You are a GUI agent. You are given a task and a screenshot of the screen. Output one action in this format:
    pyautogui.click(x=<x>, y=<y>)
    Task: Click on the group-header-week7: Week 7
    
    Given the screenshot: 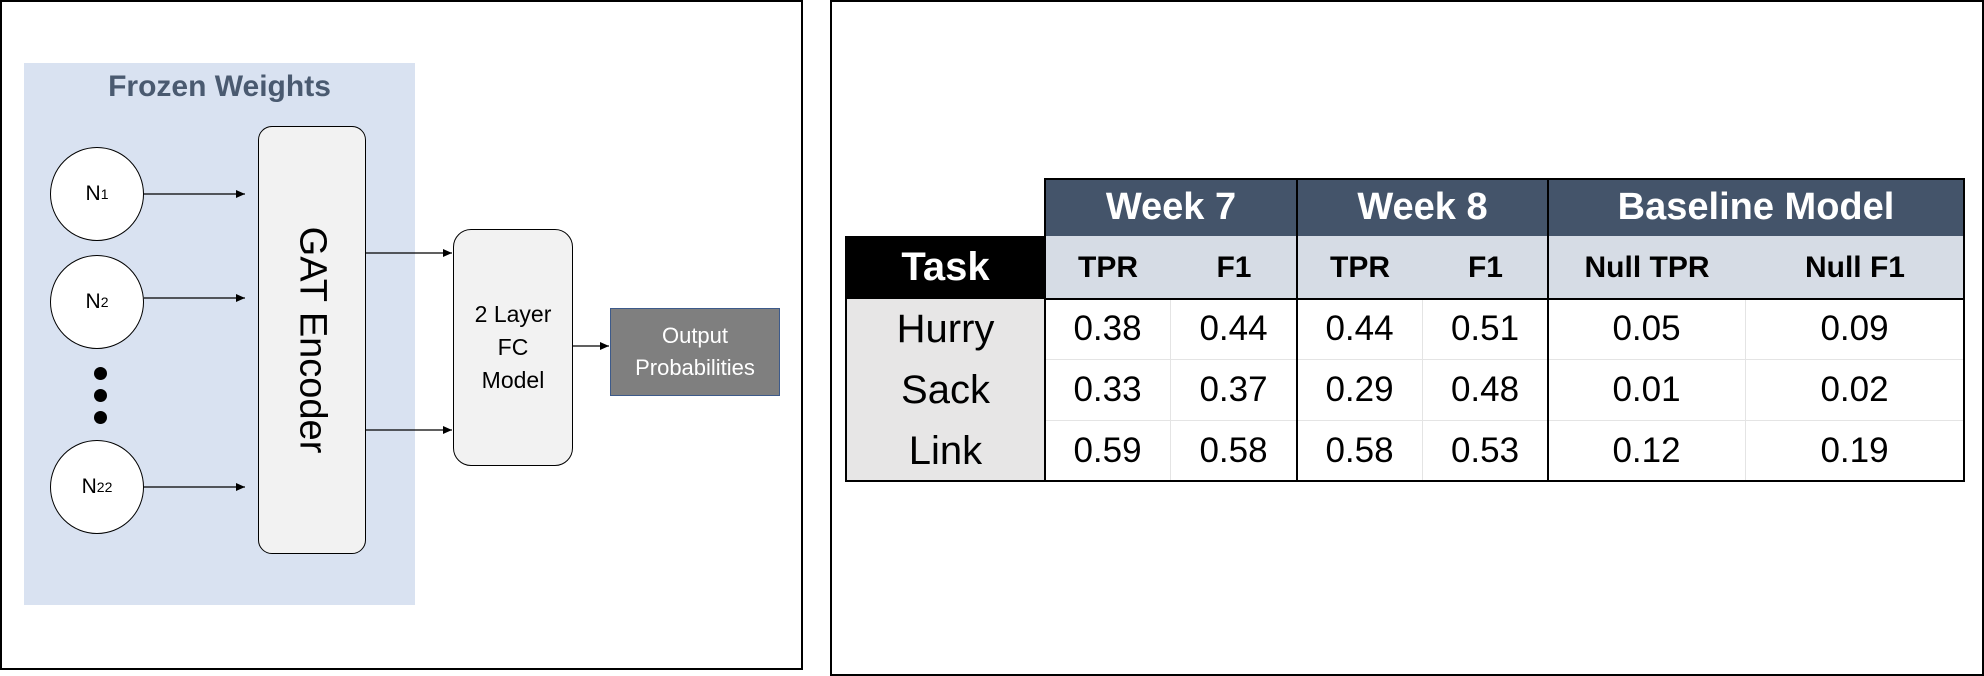 What is the action you would take?
    pyautogui.click(x=1171, y=207)
    